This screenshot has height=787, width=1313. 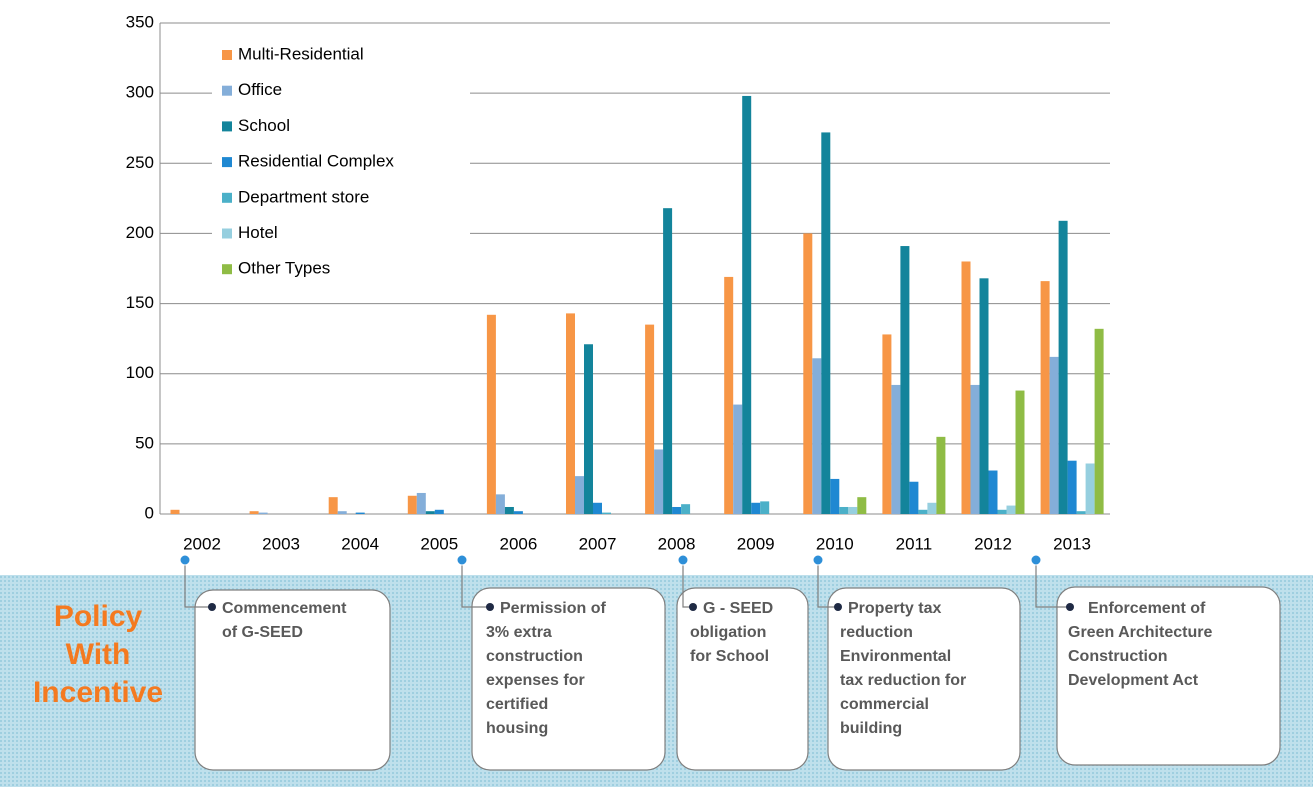 I want to click on y-tick-label: 300, so click(x=140, y=92).